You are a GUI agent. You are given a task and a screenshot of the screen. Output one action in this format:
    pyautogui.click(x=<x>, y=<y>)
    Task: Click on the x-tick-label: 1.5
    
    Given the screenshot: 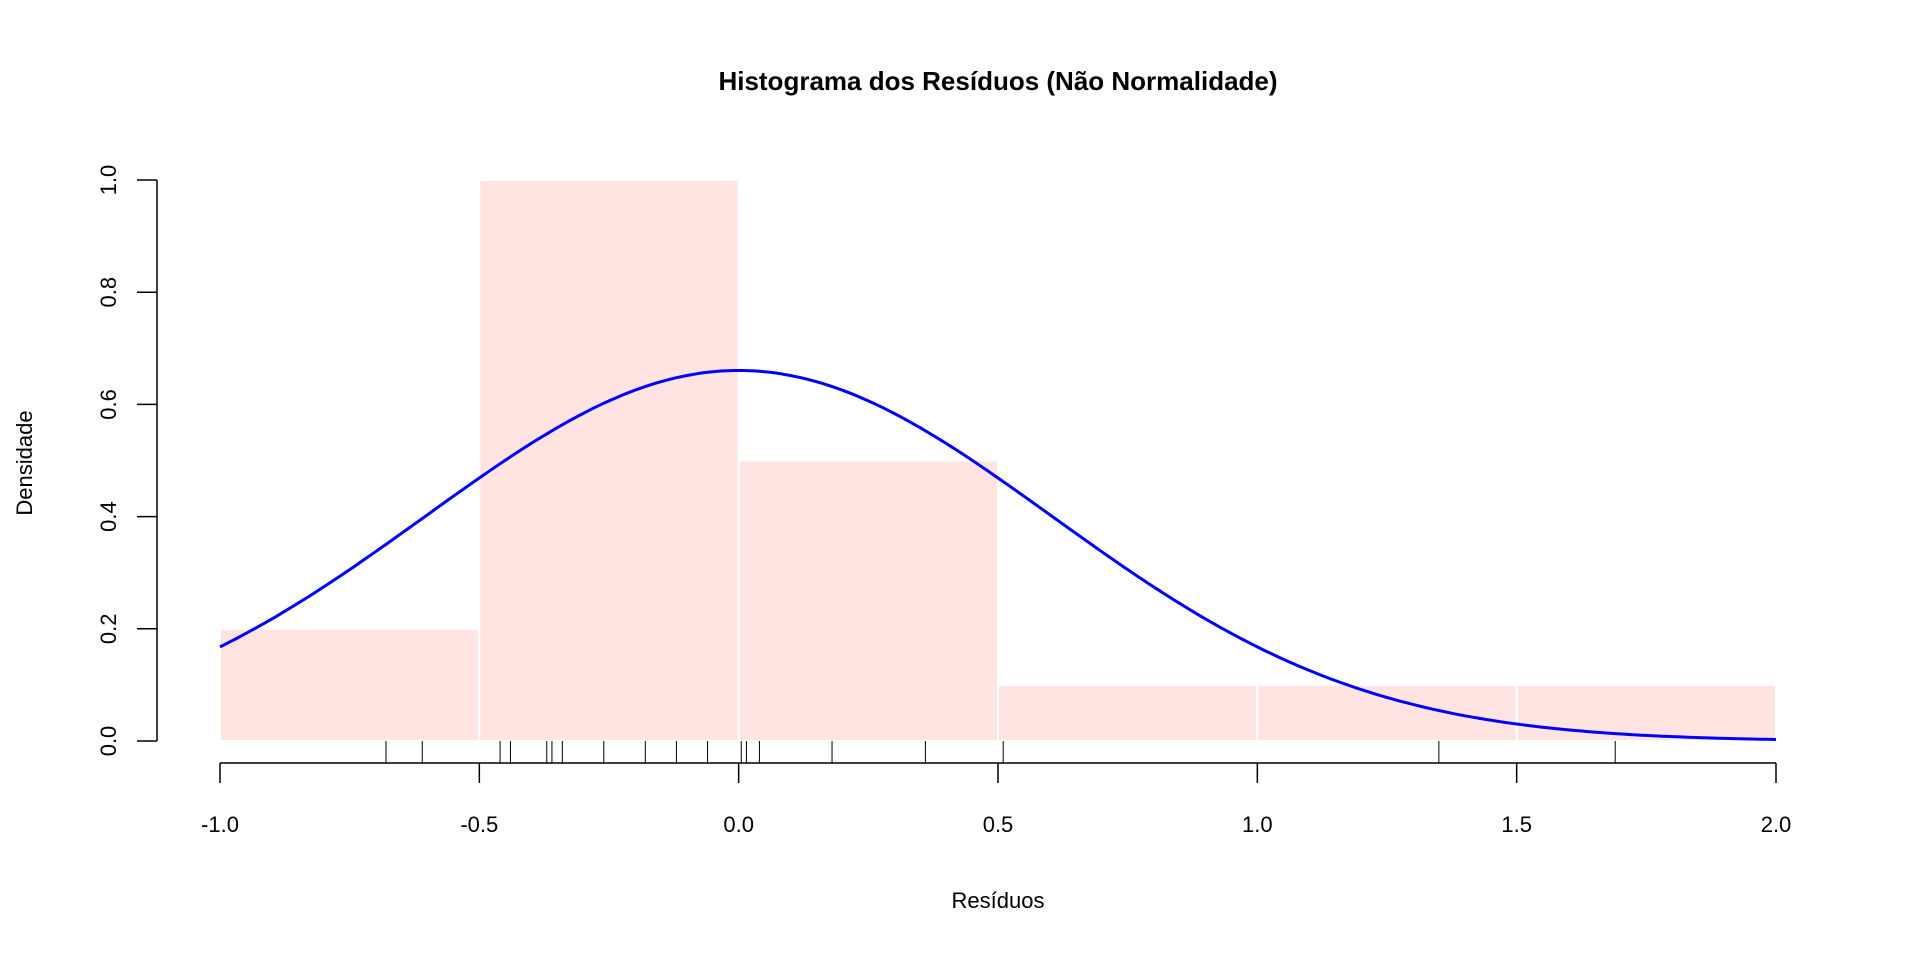 What is the action you would take?
    pyautogui.click(x=1516, y=824)
    